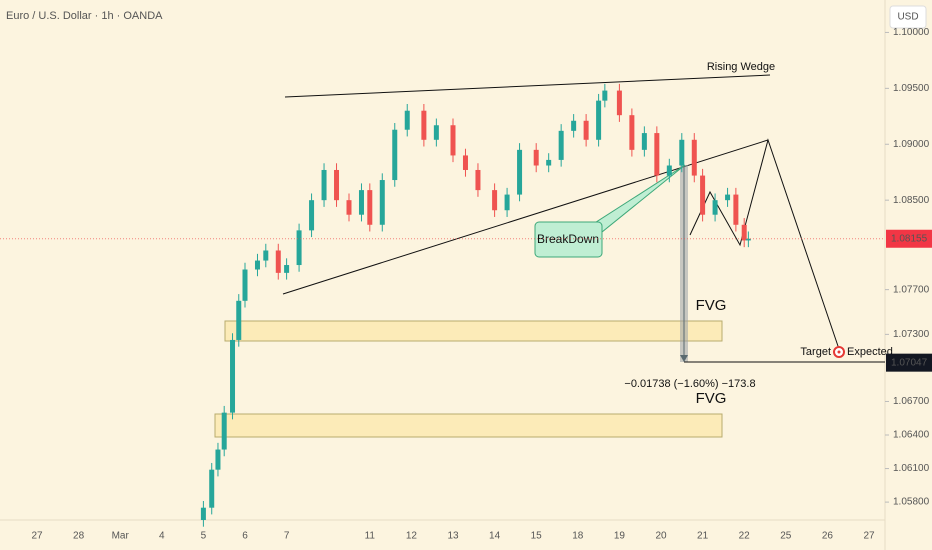 This screenshot has width=932, height=550. I want to click on x-tick-label: 4, so click(162, 536).